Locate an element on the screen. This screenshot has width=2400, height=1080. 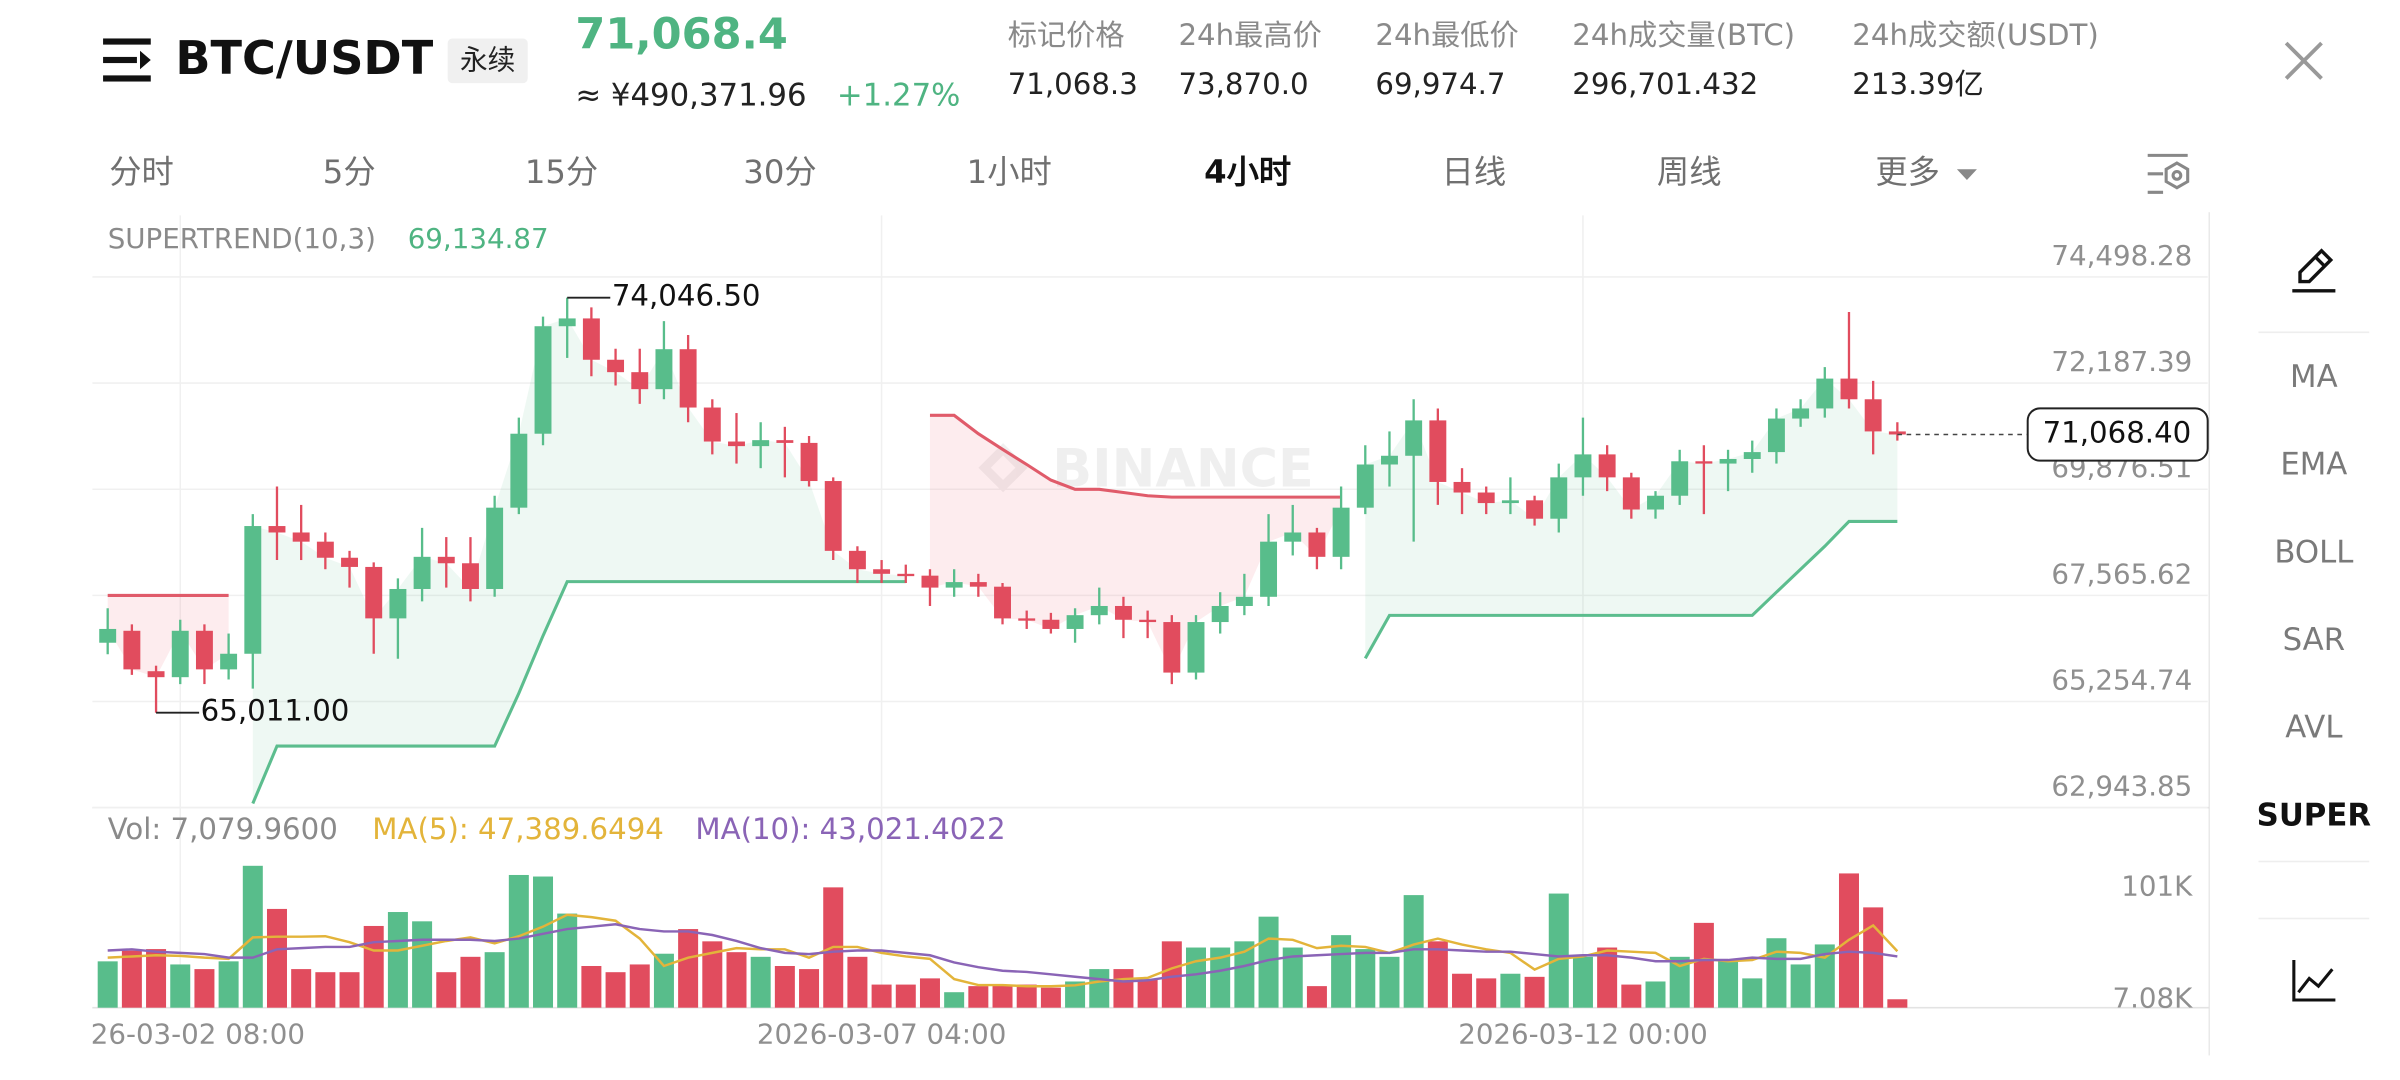
timeframe-tab: 5分 is located at coordinates (349, 172).